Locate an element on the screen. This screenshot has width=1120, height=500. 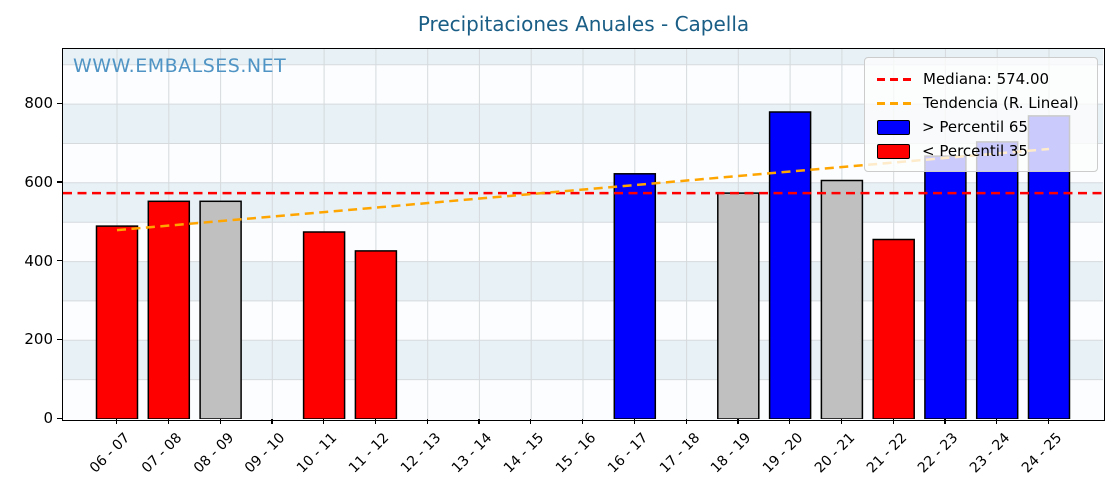
legend-p65-label: > Percentil 65 is located at coordinates (975, 127).